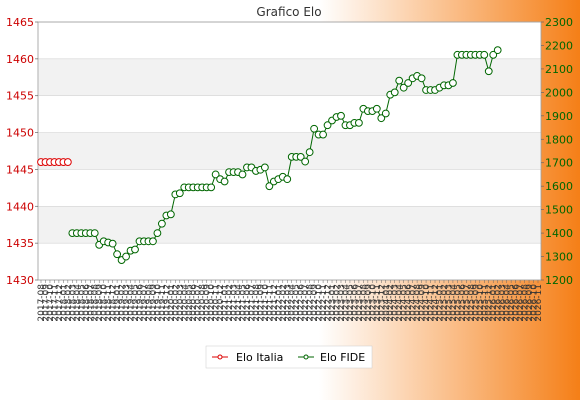 This screenshot has width=580, height=400. Describe the element at coordinates (400, 303) in the screenshot. I see `x-tick-label: 2024-04` at that location.